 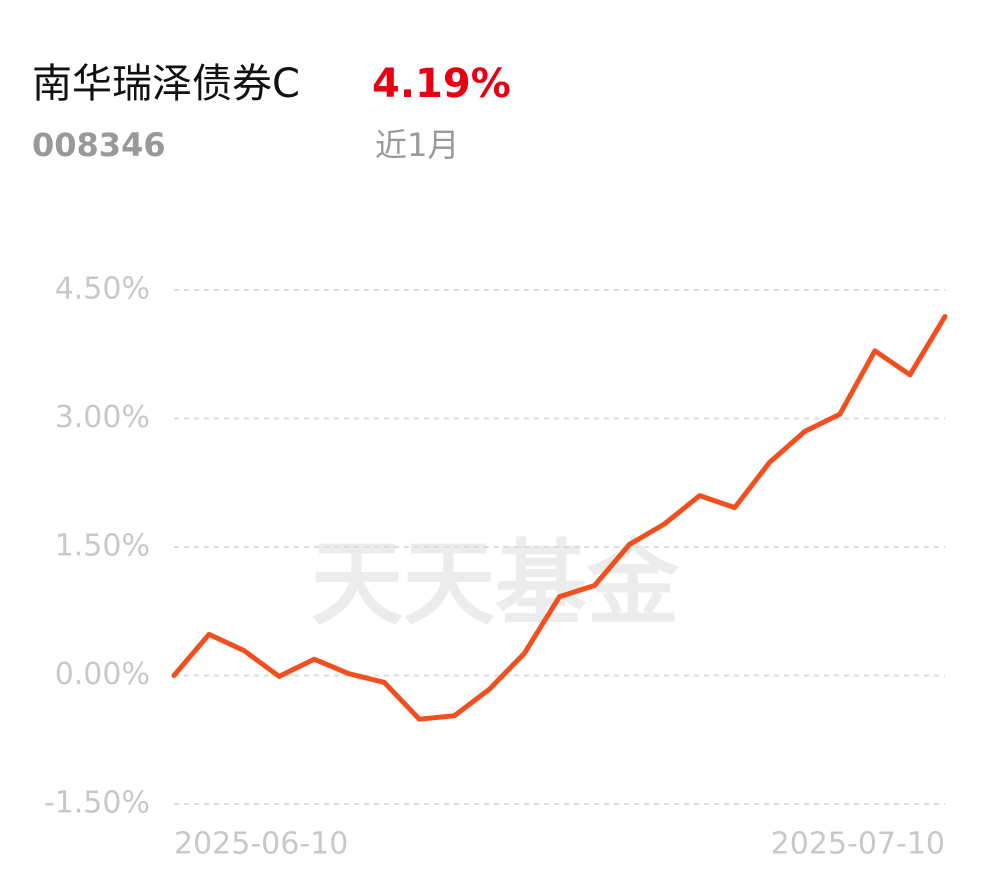 I want to click on period: 近1月, so click(x=417, y=145).